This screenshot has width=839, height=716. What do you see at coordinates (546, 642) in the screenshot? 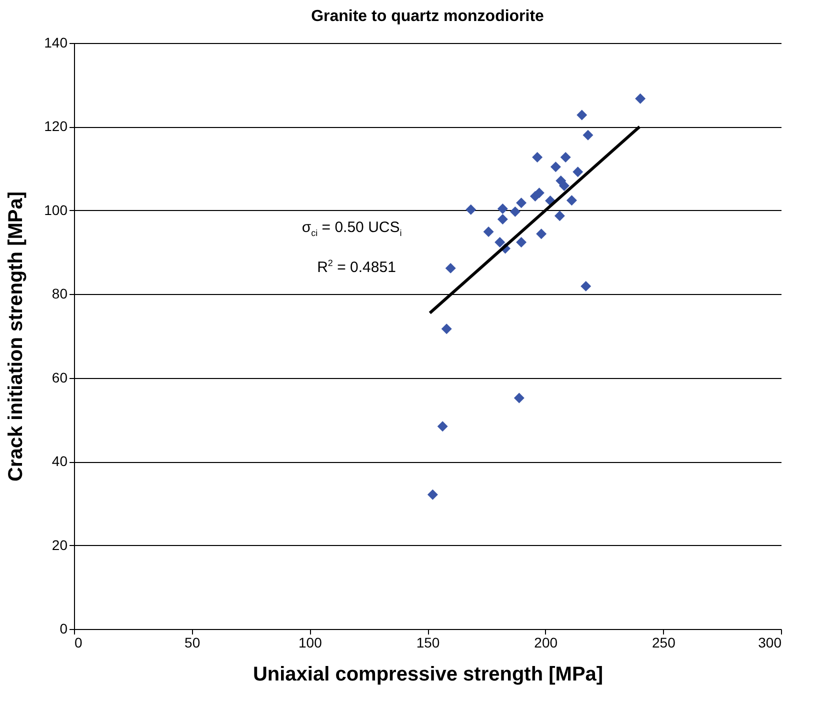
I see `x-tick-label: 200` at bounding box center [546, 642].